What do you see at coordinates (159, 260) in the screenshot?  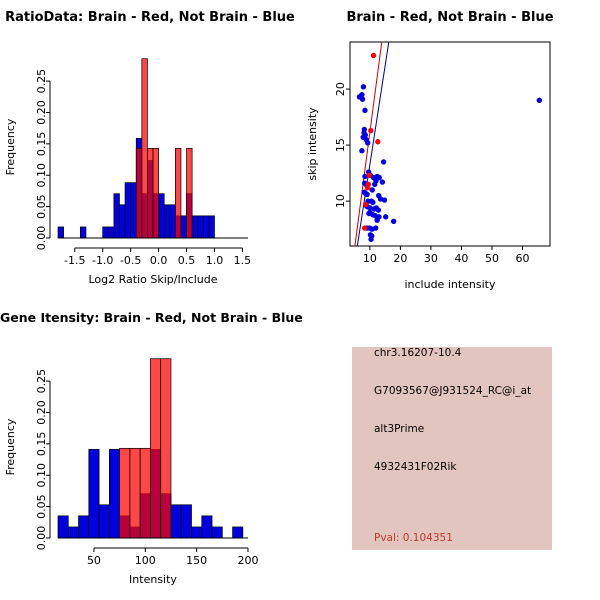 I see `x-tick-label: 0.0` at bounding box center [159, 260].